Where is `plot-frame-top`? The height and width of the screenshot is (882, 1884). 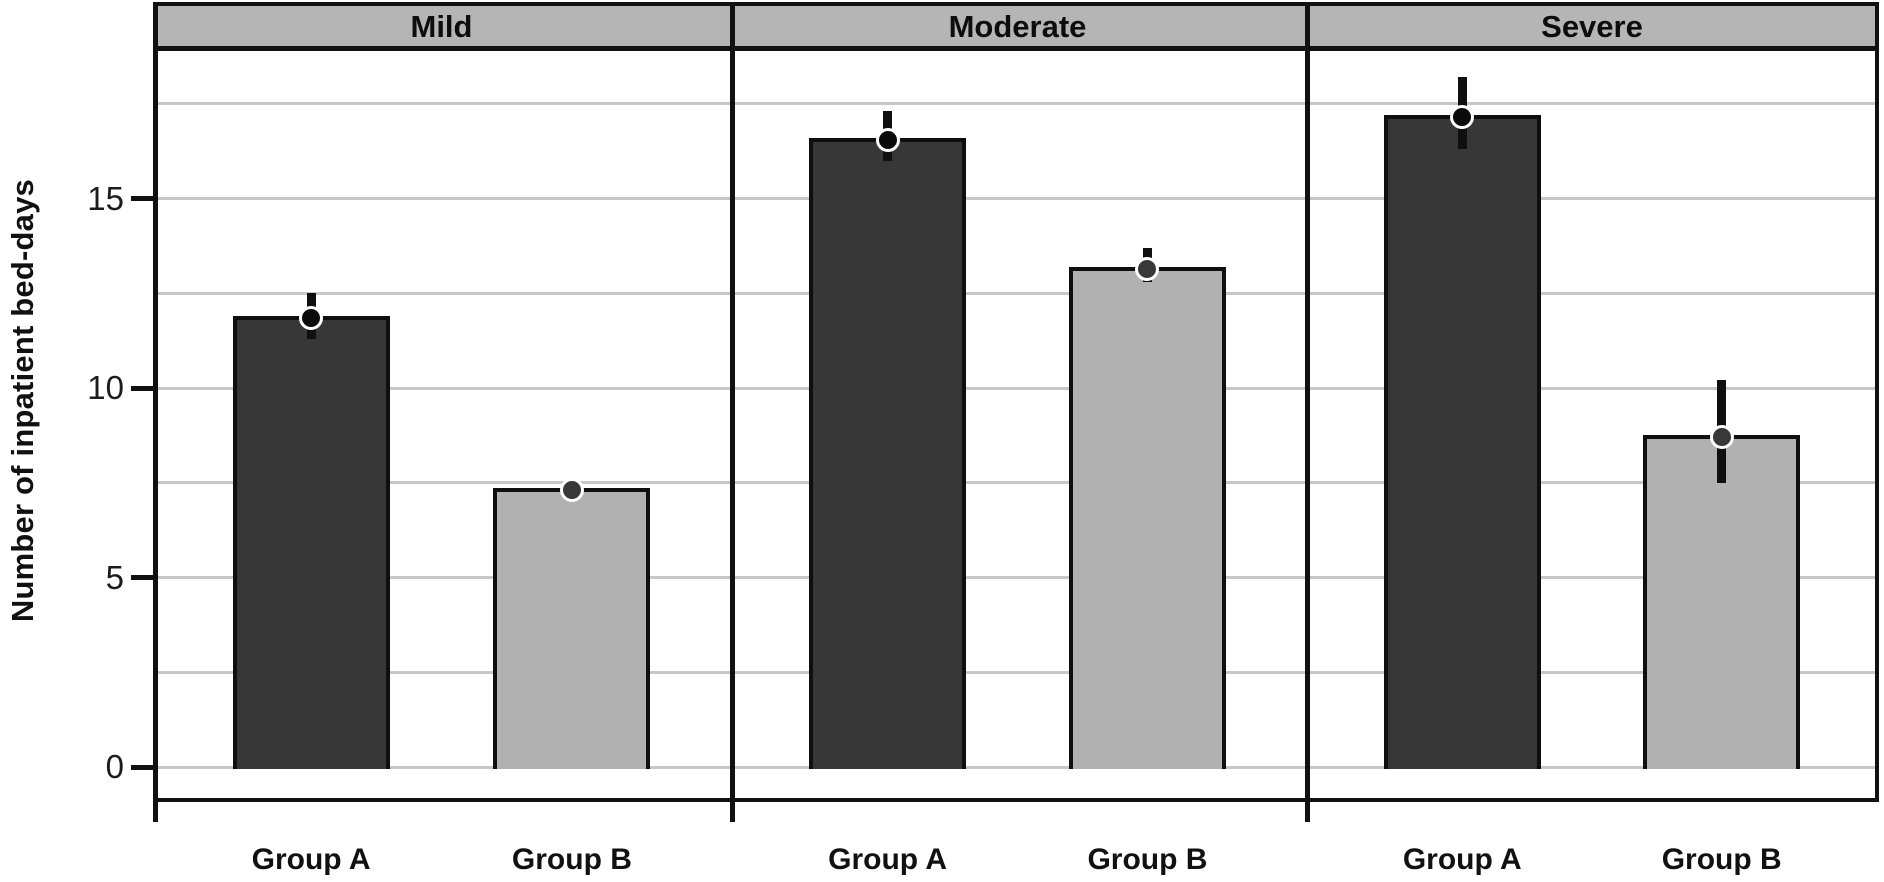
plot-frame-top is located at coordinates (1016, 4).